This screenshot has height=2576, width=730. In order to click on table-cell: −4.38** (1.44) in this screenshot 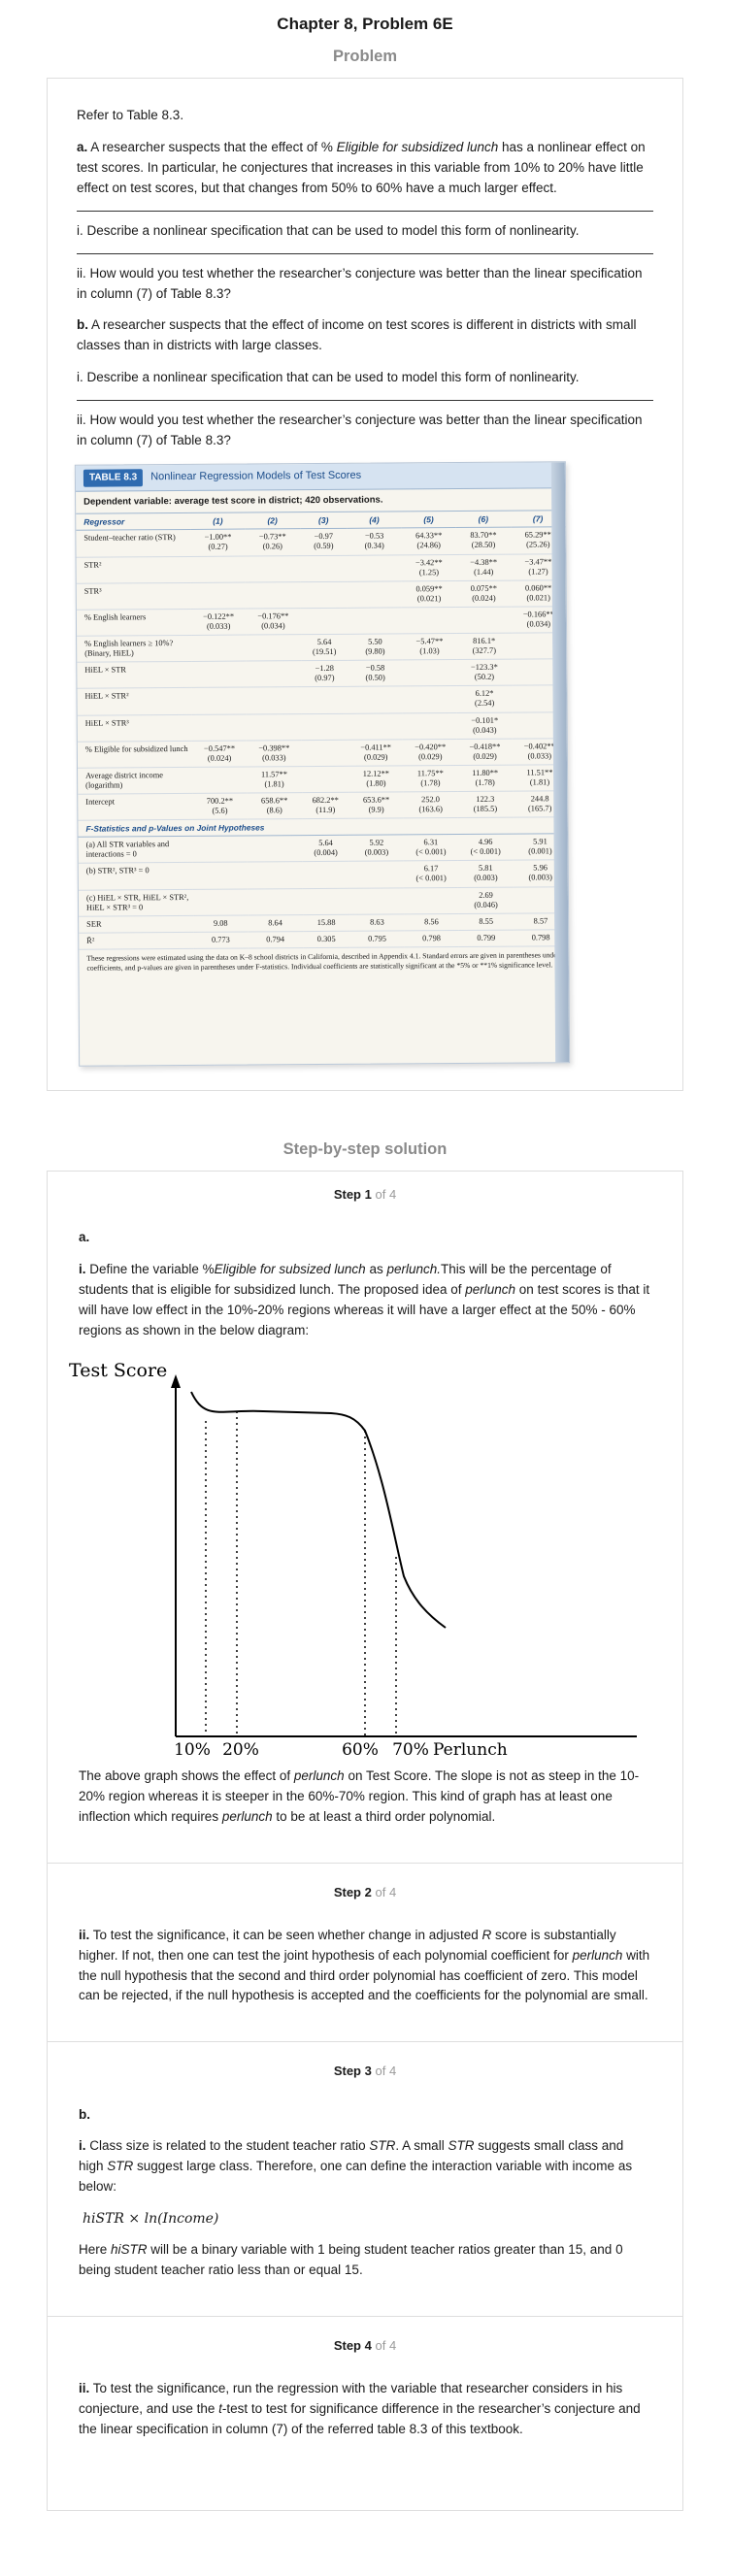, I will do `click(483, 567)`.